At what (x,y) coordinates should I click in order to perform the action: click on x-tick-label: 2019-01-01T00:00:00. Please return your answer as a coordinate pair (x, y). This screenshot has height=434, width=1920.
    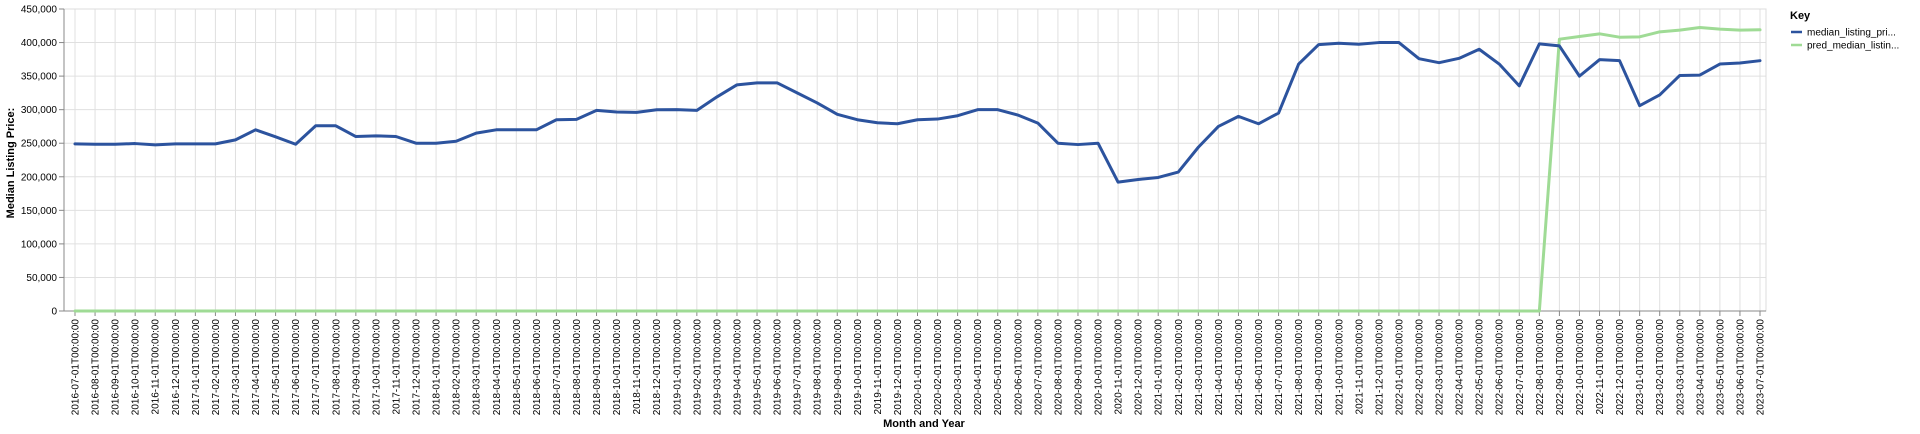
    Looking at the image, I should click on (677, 367).